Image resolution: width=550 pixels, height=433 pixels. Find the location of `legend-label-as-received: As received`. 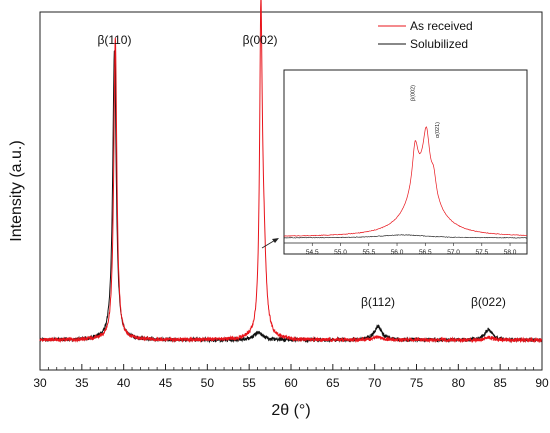

legend-label-as-received: As received is located at coordinates (441, 26).